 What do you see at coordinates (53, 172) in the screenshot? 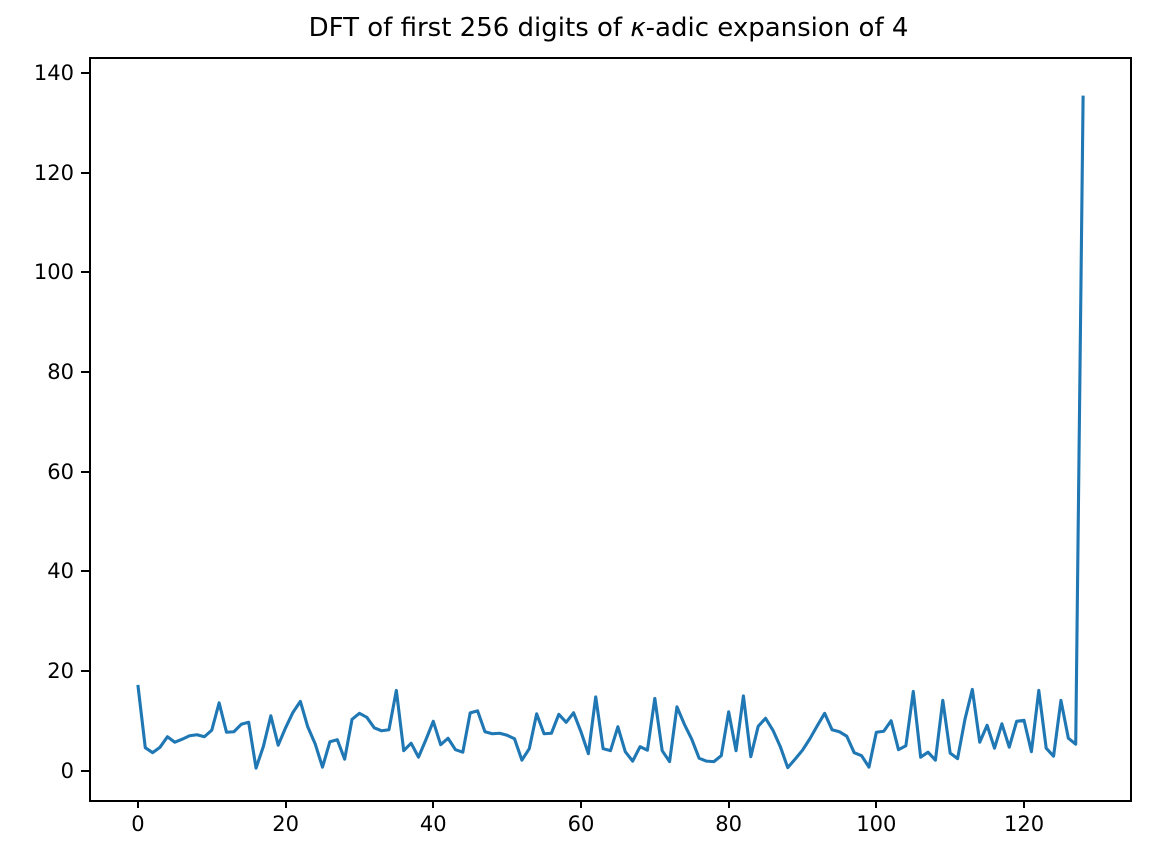
I see `y-axis-tick-label: 120` at bounding box center [53, 172].